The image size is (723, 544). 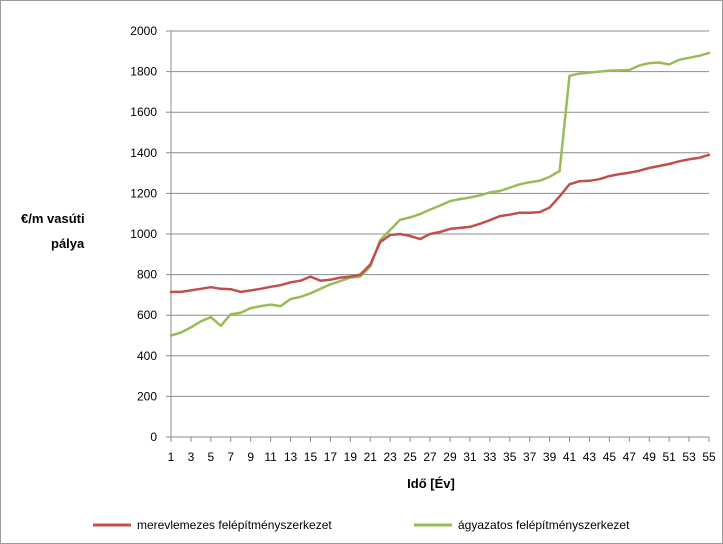 I want to click on y-tick-label: 1600, so click(x=143, y=112).